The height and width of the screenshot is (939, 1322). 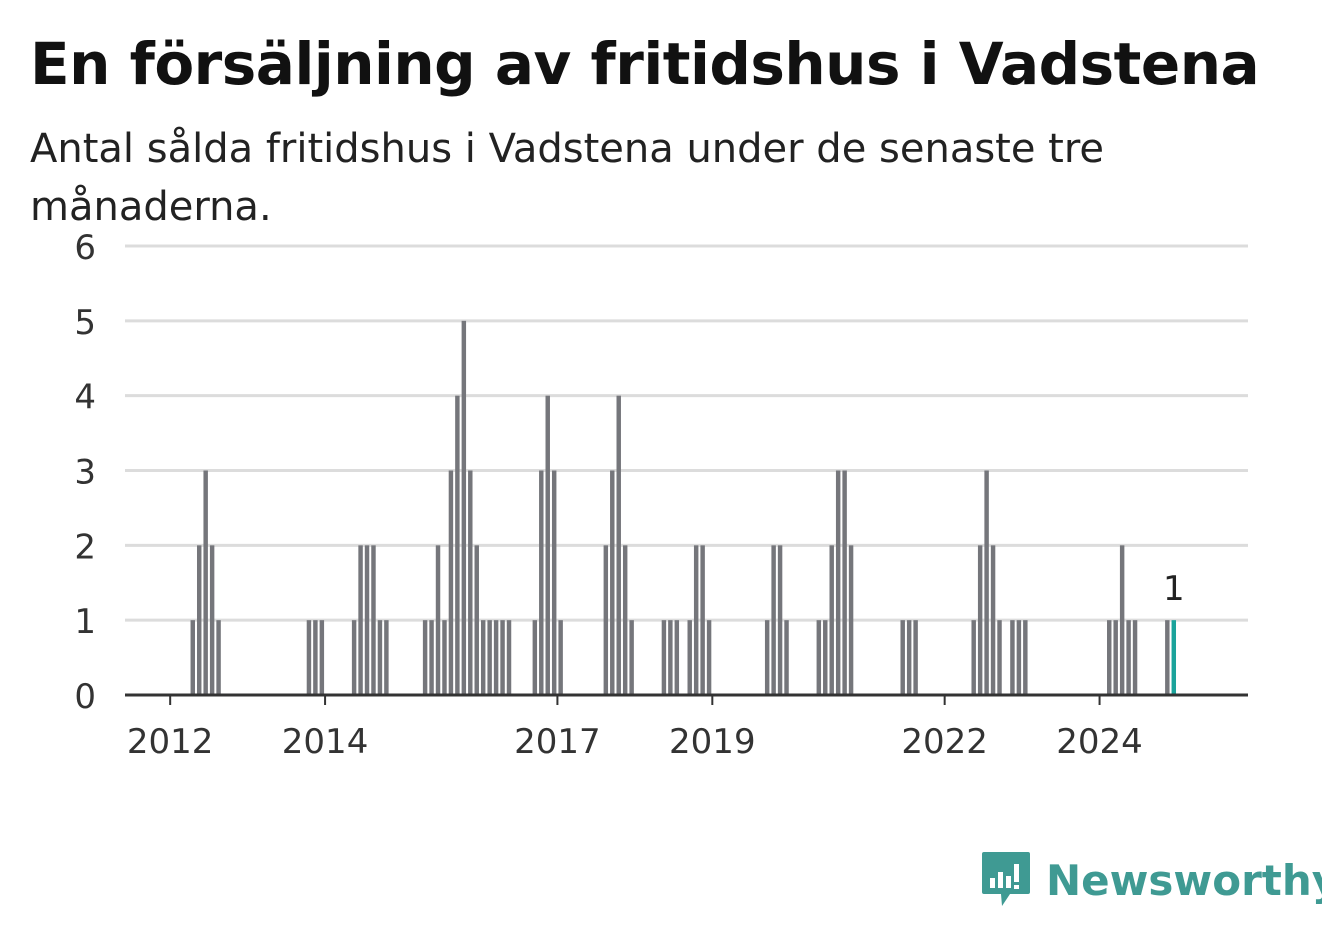 What do you see at coordinates (85, 622) in the screenshot?
I see `y-tick-label: 1` at bounding box center [85, 622].